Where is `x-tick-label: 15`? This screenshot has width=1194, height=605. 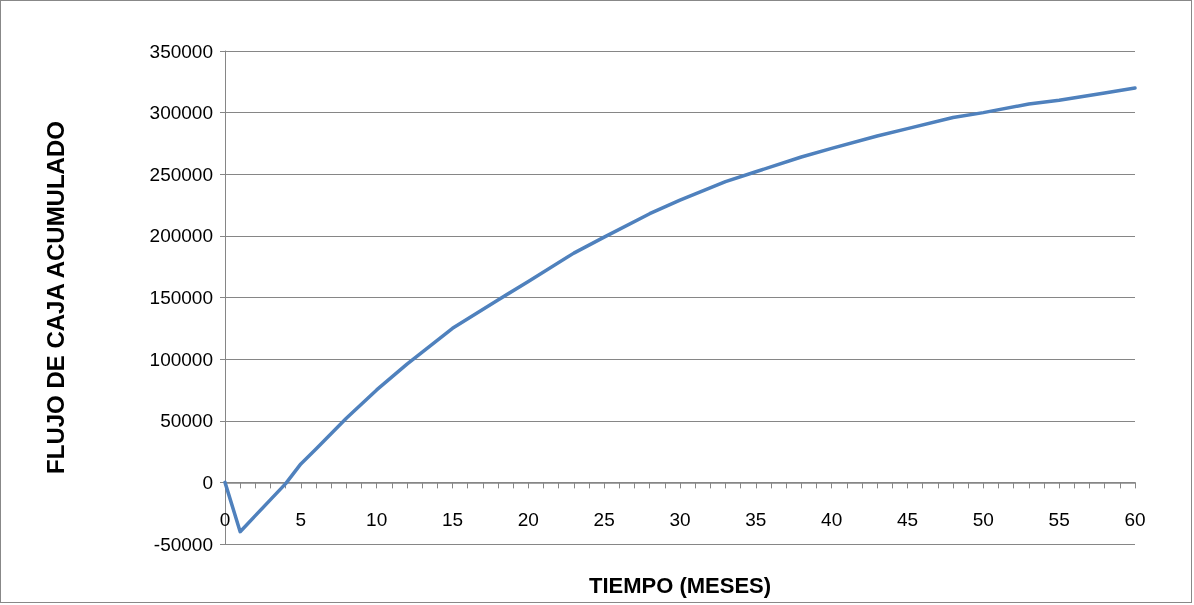 x-tick-label: 15 is located at coordinates (452, 519).